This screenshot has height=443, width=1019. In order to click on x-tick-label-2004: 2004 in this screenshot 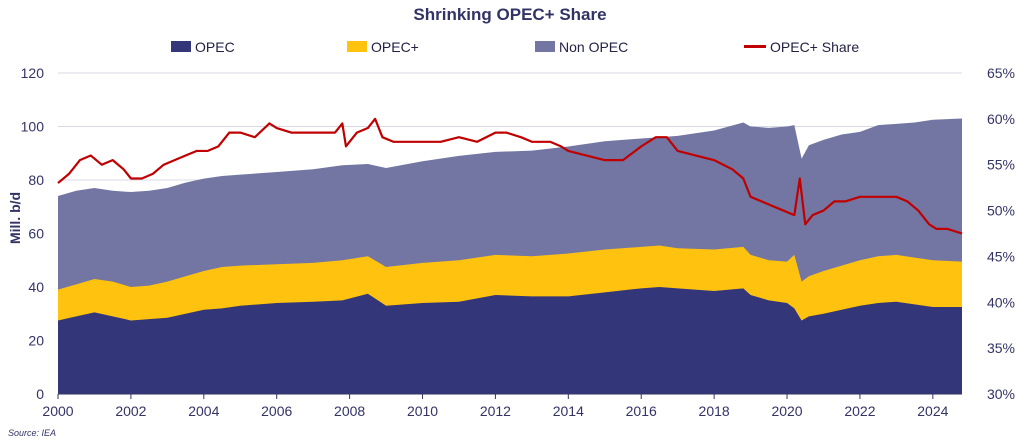, I will do `click(203, 411)`.